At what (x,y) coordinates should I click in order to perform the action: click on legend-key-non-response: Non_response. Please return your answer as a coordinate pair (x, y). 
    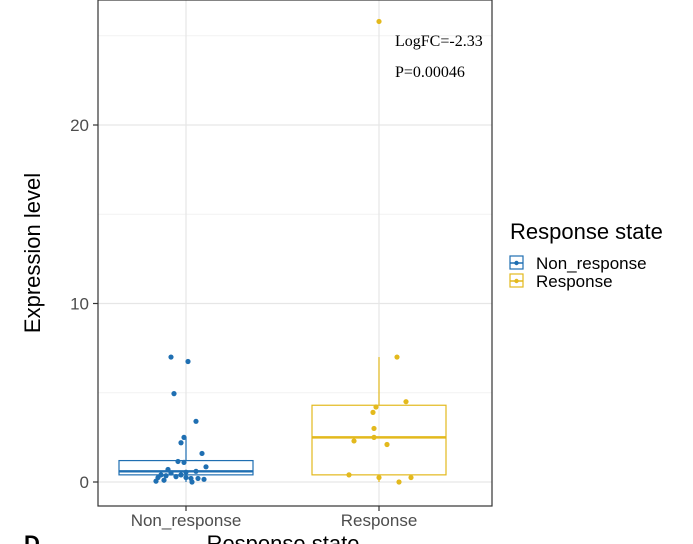
    Looking at the image, I should click on (578, 263).